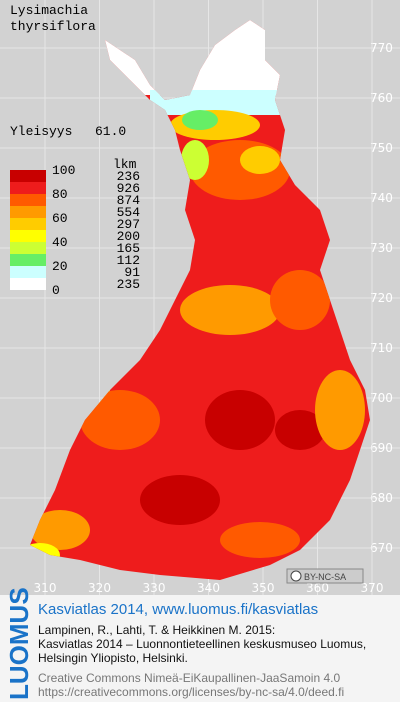 Image resolution: width=400 pixels, height=702 pixels. I want to click on y-tick-label: 680, so click(381, 498).